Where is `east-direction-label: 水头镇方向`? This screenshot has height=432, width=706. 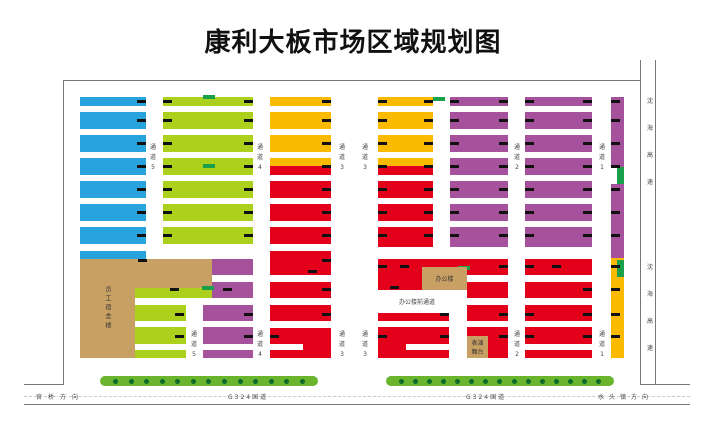
east-direction-label: 水头镇方向 is located at coordinates (626, 397).